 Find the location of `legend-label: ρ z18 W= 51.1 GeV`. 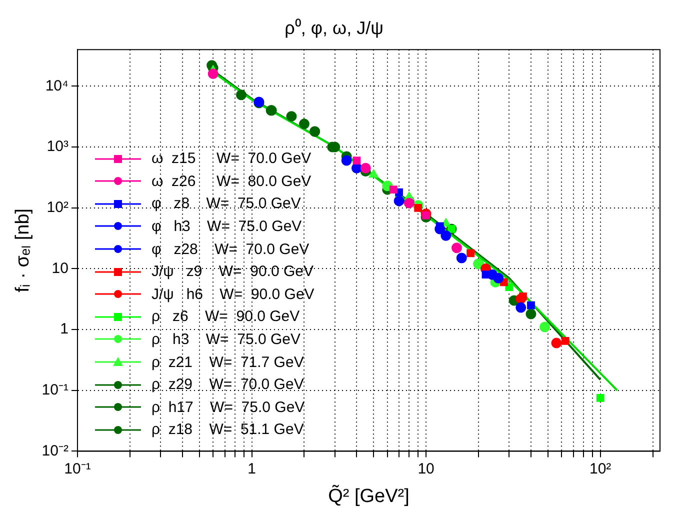

legend-label: ρ z18 W= 51.1 GeV is located at coordinates (227, 429).